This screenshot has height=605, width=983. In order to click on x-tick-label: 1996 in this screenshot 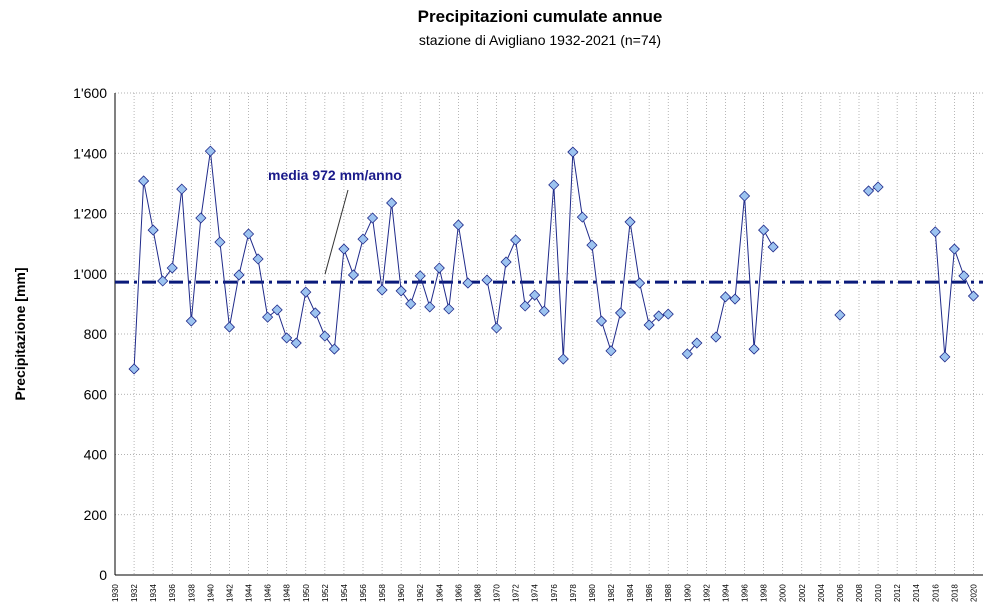, I will do `click(745, 593)`.